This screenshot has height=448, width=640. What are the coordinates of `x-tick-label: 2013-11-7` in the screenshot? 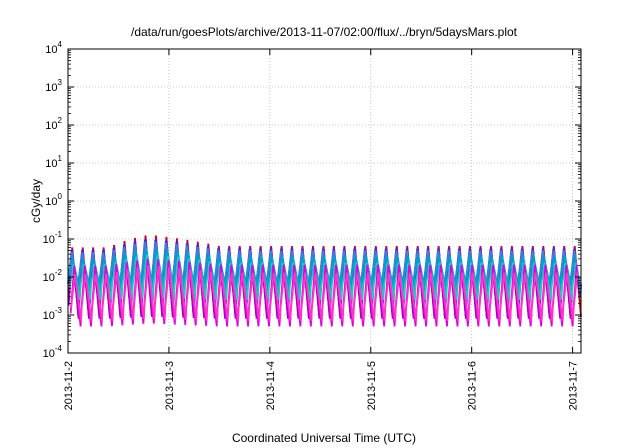 It's located at (574, 385).